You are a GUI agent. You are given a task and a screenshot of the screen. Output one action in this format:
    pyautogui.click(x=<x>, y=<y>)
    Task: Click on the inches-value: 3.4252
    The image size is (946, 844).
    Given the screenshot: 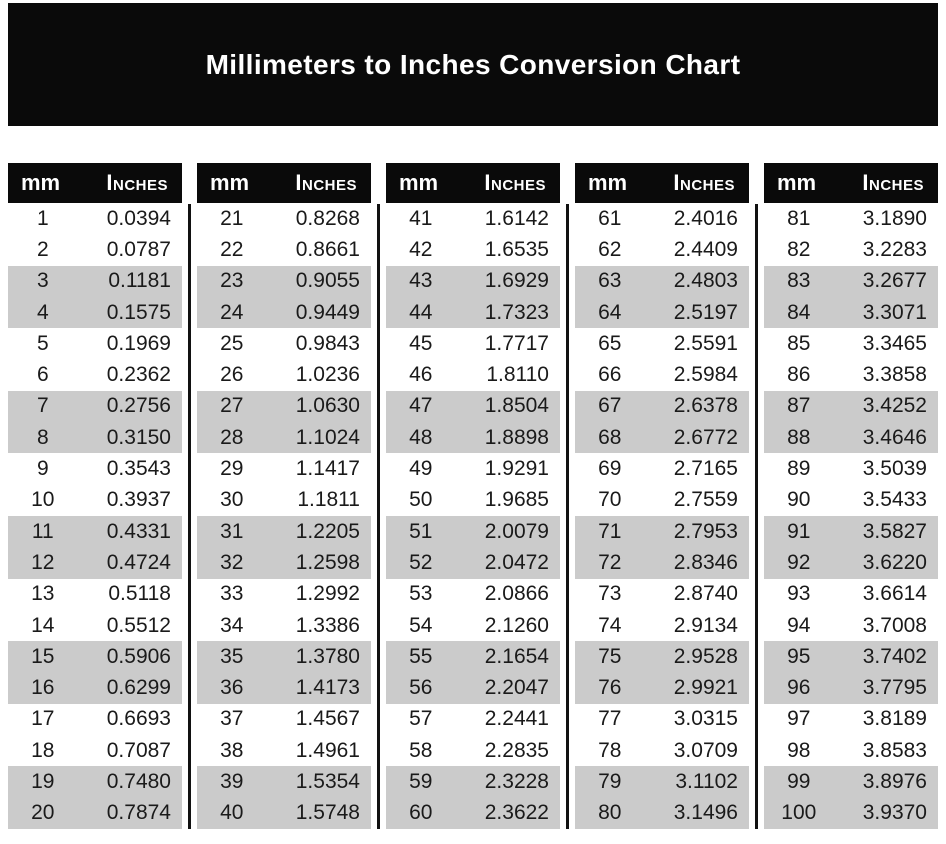 What is the action you would take?
    pyautogui.click(x=894, y=406)
    